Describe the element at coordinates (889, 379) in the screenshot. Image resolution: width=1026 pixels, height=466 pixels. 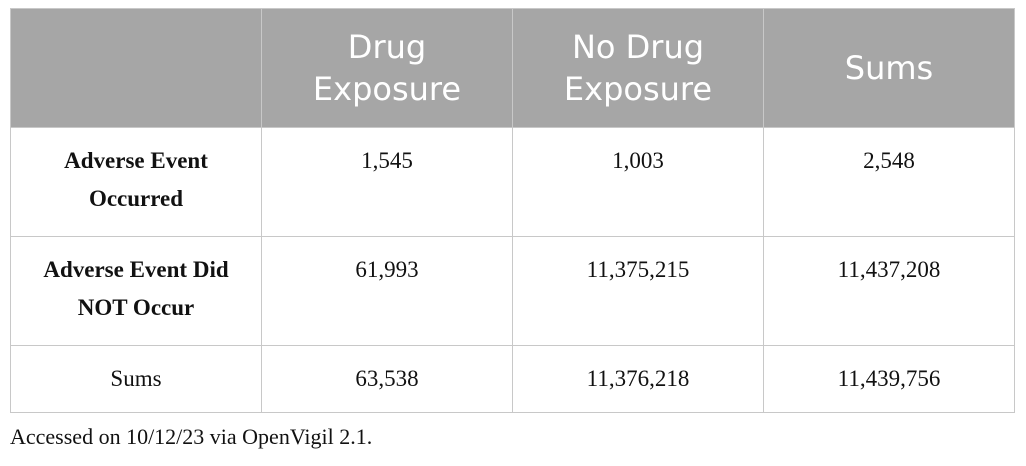
I see `table-cell: 11,439,756` at that location.